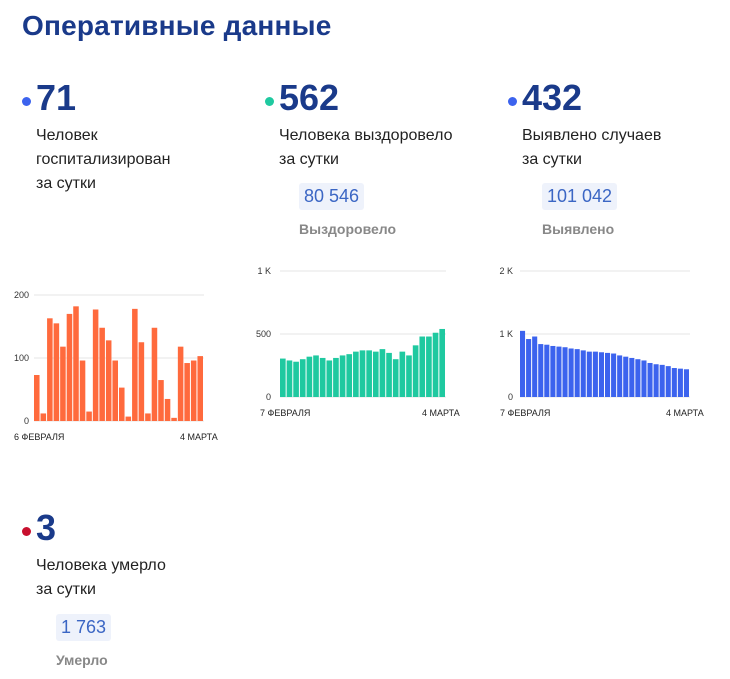  What do you see at coordinates (66, 183) in the screenshot?
I see `hospitalized-desc-line: за сутки` at bounding box center [66, 183].